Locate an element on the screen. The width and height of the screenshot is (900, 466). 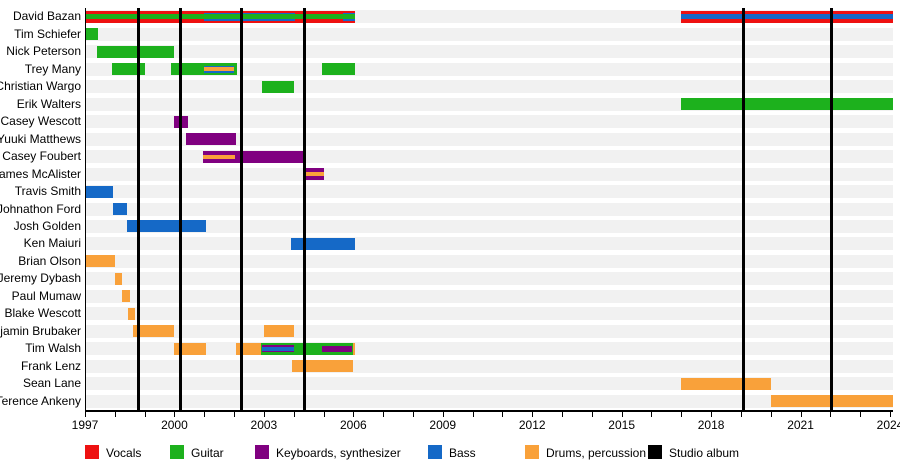
x-axis-year-label: 2000 is located at coordinates (174, 425).